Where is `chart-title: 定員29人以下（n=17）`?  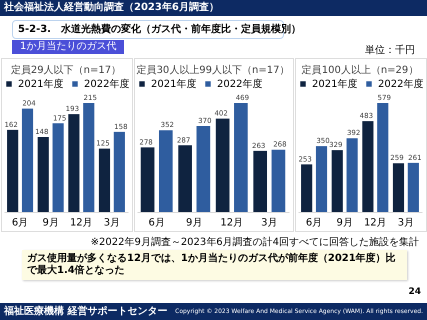
chart-title: 定員29人以下（n=17） is located at coordinates (66, 70).